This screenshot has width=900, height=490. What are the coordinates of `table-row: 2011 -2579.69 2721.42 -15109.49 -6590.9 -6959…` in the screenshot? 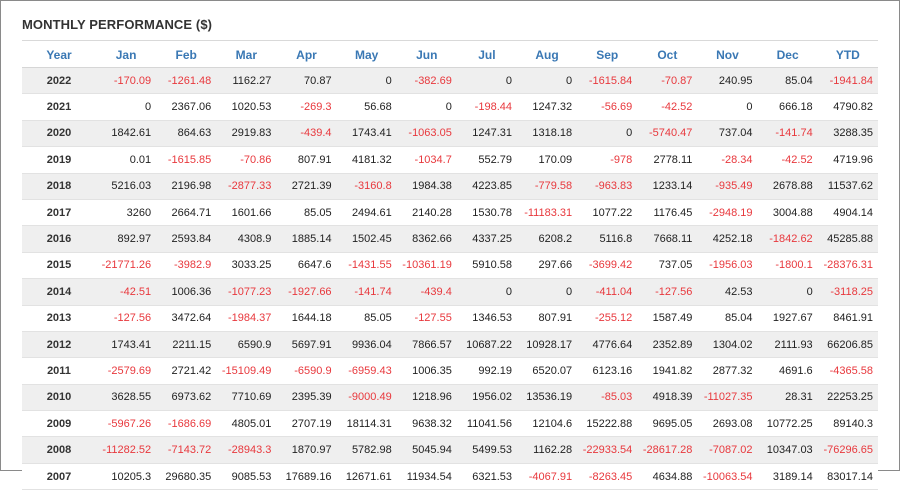 It's located at (450, 371).